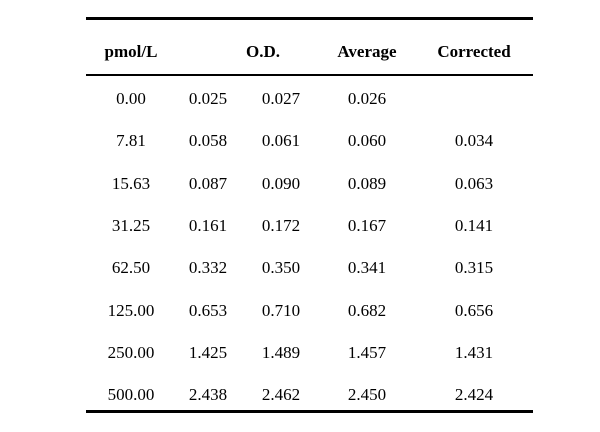 Image resolution: width=600 pixels, height=432 pixels. Describe the element at coordinates (208, 310) in the screenshot. I see `cell-od-1: 0.653` at that location.